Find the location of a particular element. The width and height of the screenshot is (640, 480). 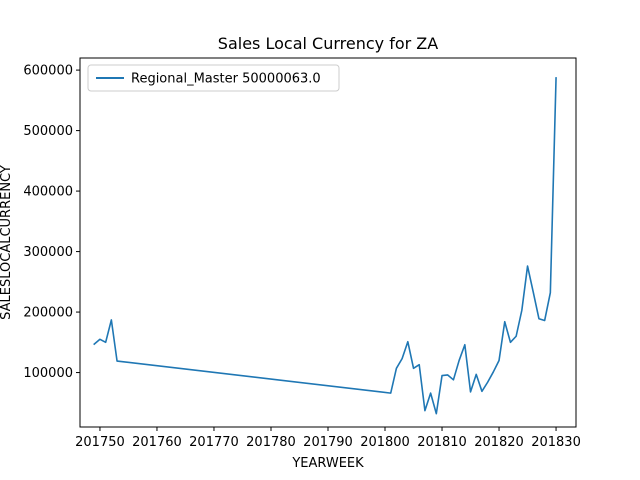

y-tick-label: 100000 is located at coordinates (48, 373).